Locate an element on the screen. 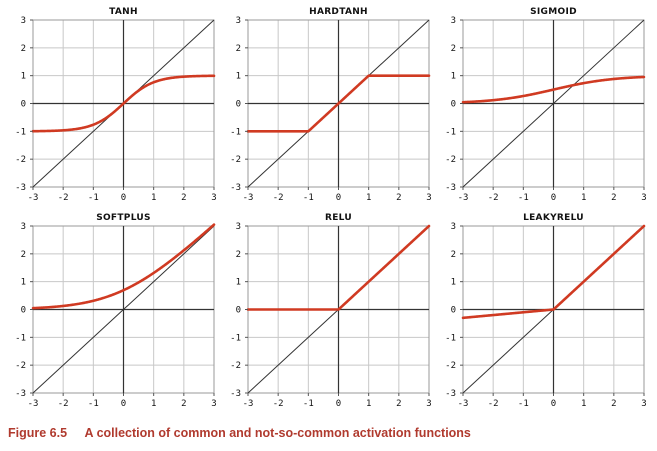 The width and height of the screenshot is (657, 451). softplus-curve is located at coordinates (123, 266).